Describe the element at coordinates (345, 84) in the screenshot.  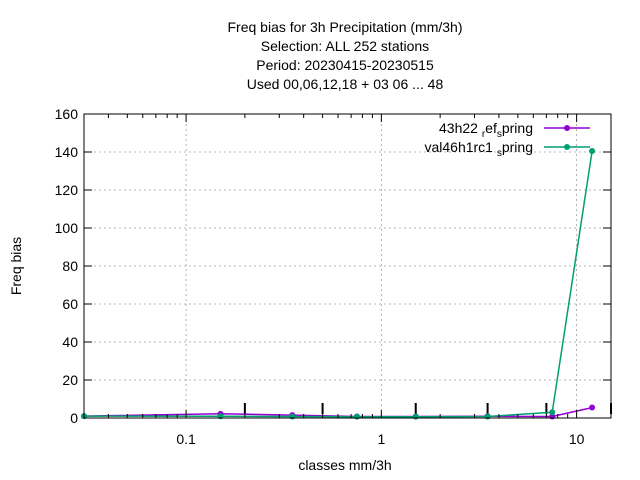
I see `title-line-4: Used 00,06,12,18 + 03 06 ... 48` at that location.